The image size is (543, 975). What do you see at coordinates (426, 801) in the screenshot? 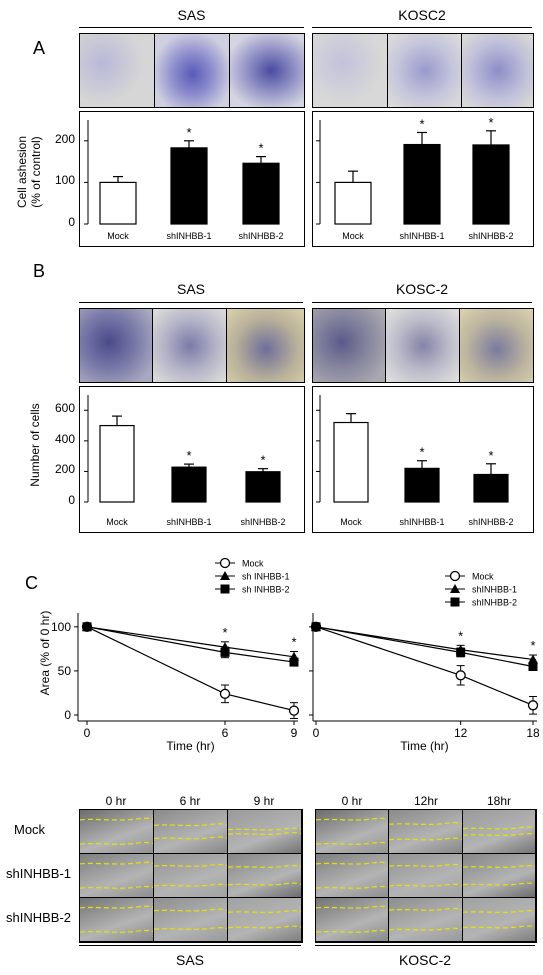
I see `scratch-col-label-kosc2-12hr: 12hr` at bounding box center [426, 801].